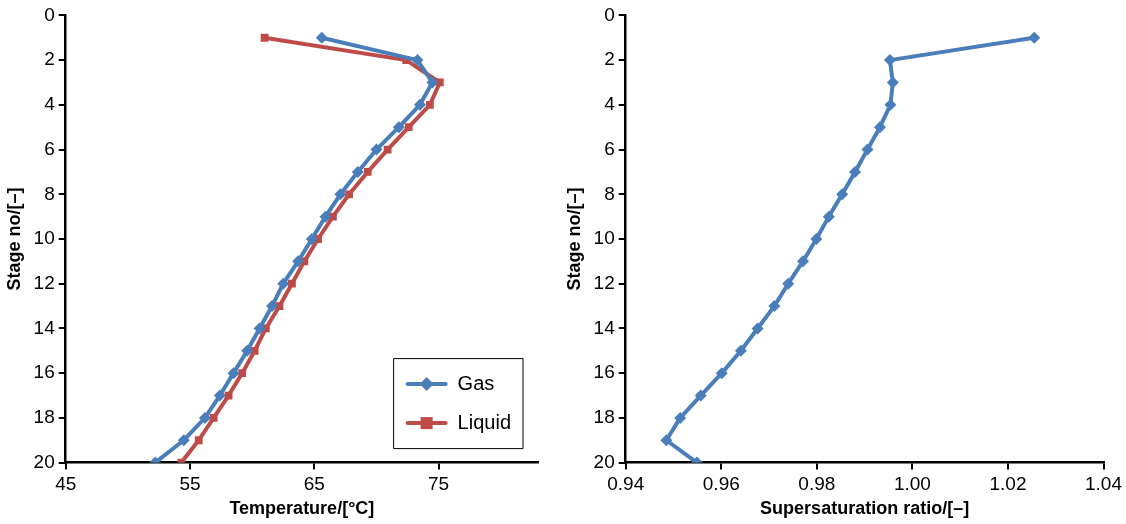 This screenshot has width=1126, height=524. What do you see at coordinates (476, 382) in the screenshot?
I see `legend-label: Gas` at bounding box center [476, 382].